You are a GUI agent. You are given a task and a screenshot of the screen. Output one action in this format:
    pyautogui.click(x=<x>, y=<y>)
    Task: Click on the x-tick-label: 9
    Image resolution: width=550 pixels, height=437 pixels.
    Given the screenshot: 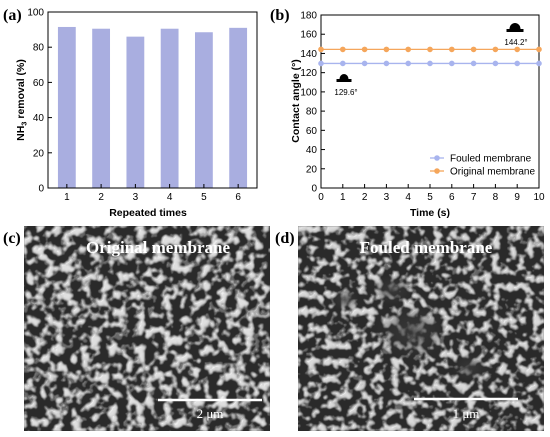 What is the action you would take?
    pyautogui.click(x=517, y=197)
    